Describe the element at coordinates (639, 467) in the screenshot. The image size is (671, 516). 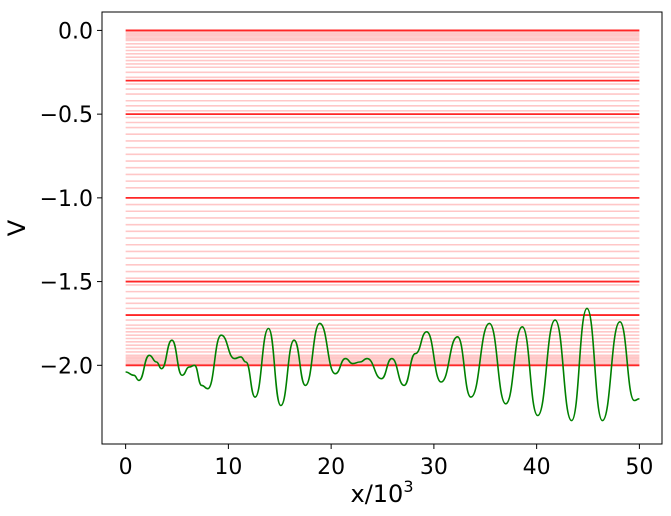
I see `x-tick-label: 50` at that location.